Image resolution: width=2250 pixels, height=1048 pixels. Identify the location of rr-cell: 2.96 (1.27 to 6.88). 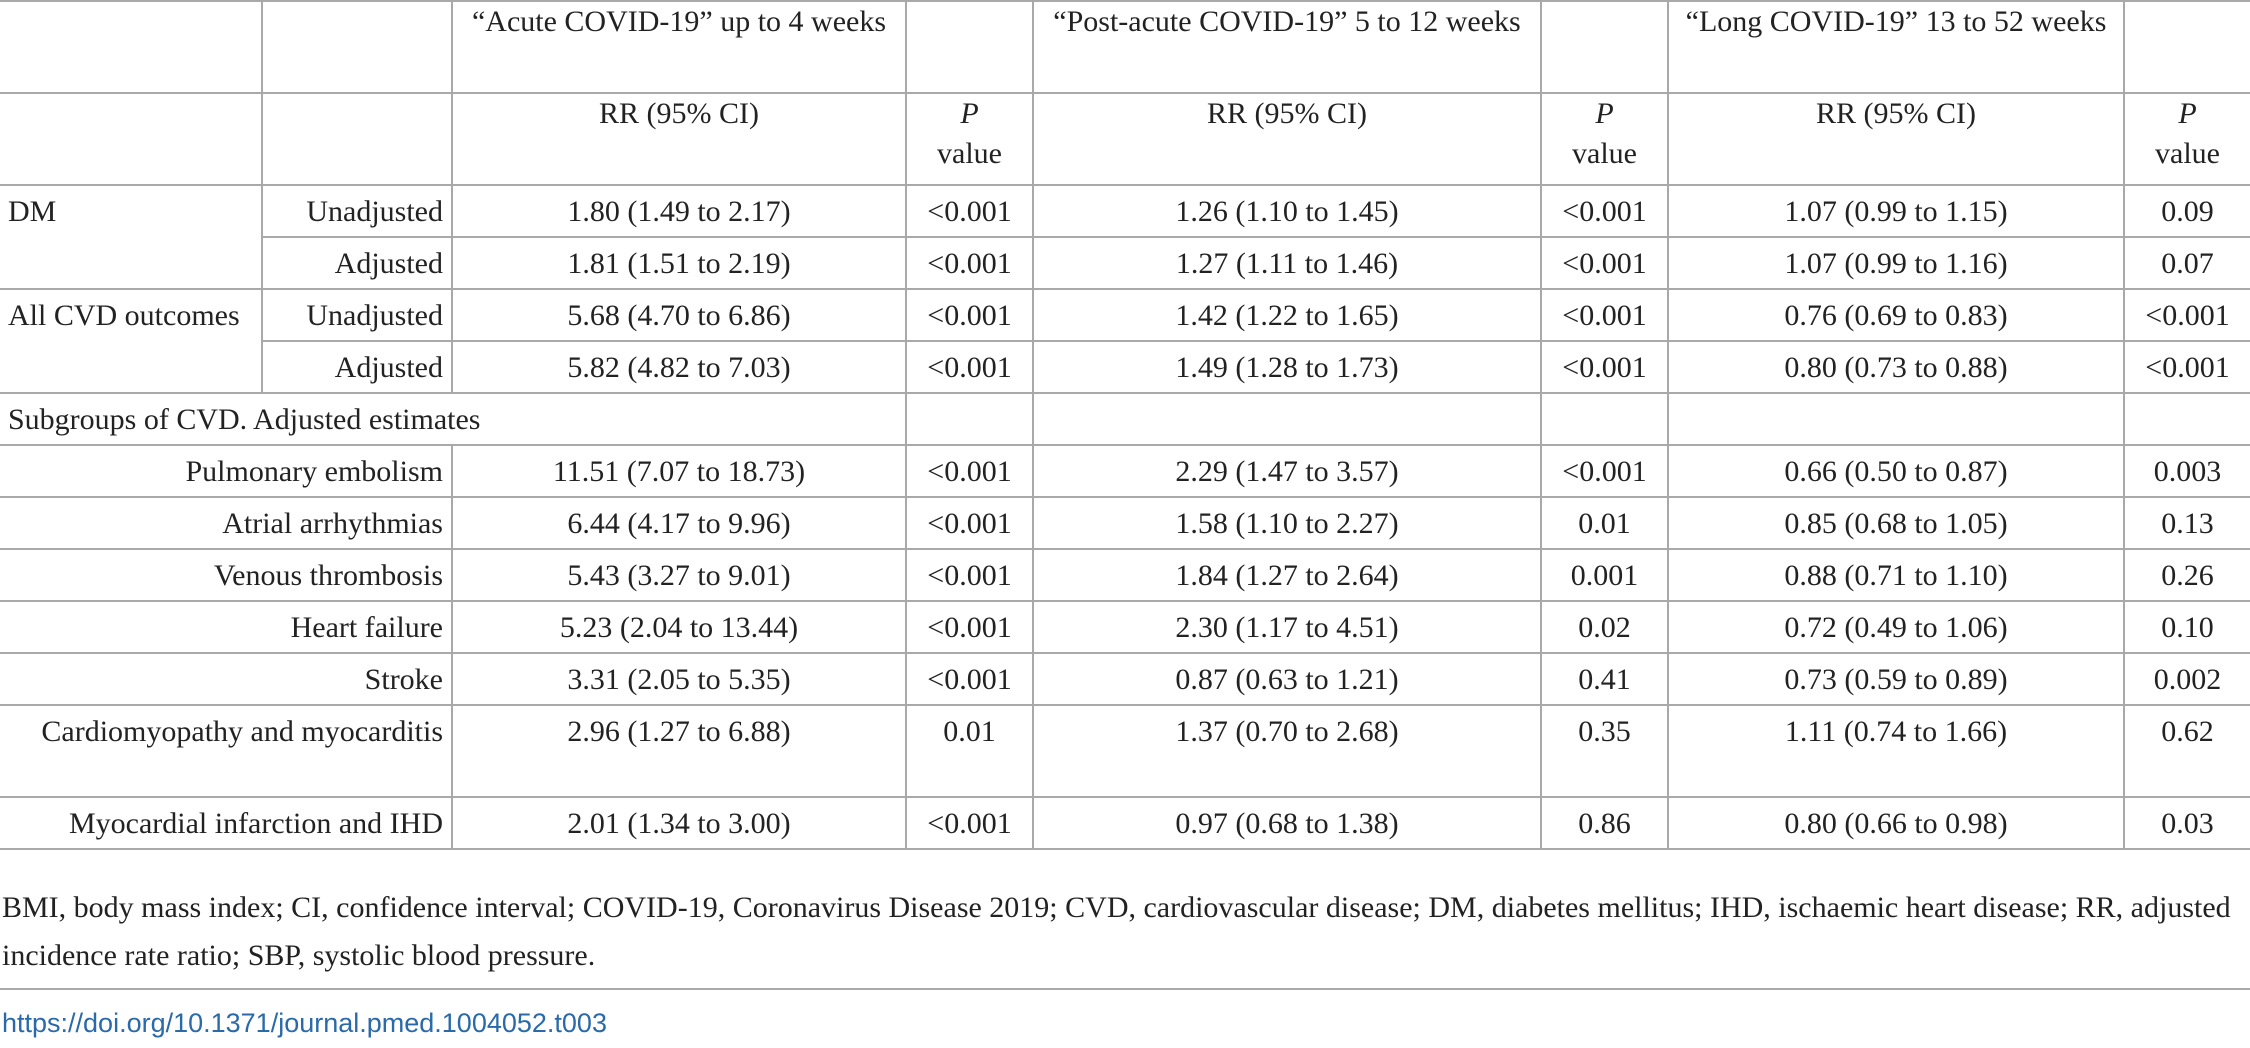
(679, 751).